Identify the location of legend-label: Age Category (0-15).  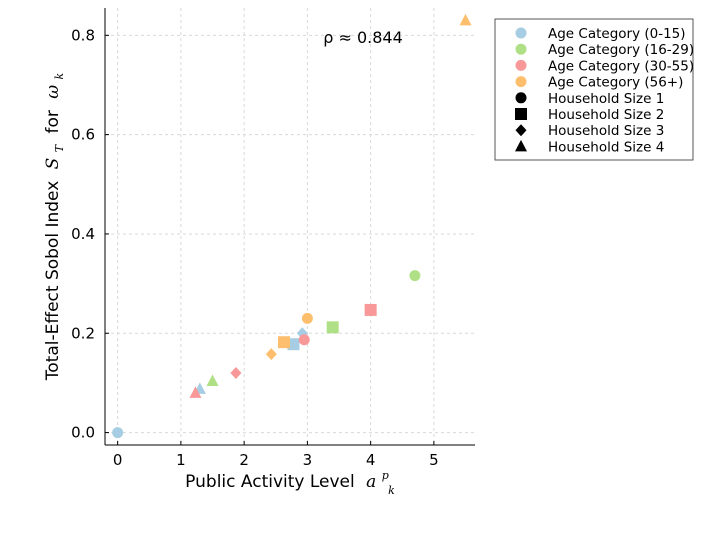
(617, 34).